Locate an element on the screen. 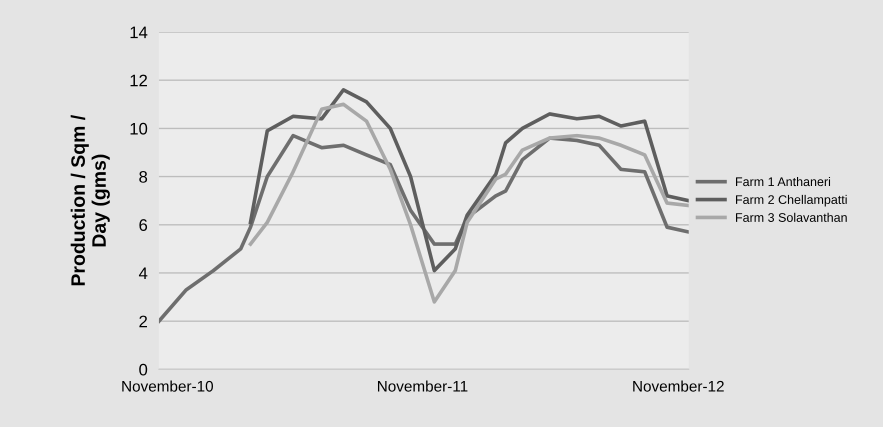 The image size is (883, 427). legend-label: Farm 3 Solavanthan is located at coordinates (791, 217).